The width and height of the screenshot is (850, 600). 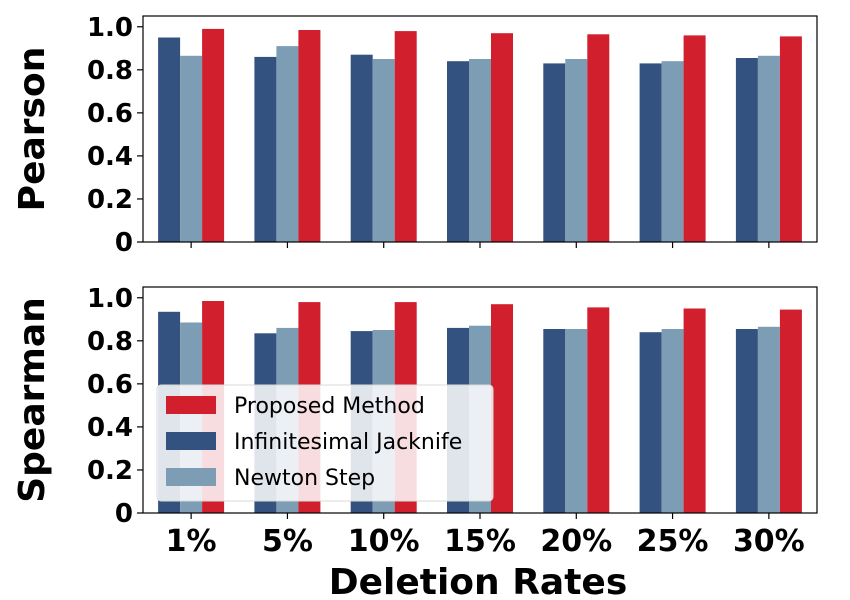 I want to click on legend-label-newton-step: Newton Step, so click(x=304, y=478).